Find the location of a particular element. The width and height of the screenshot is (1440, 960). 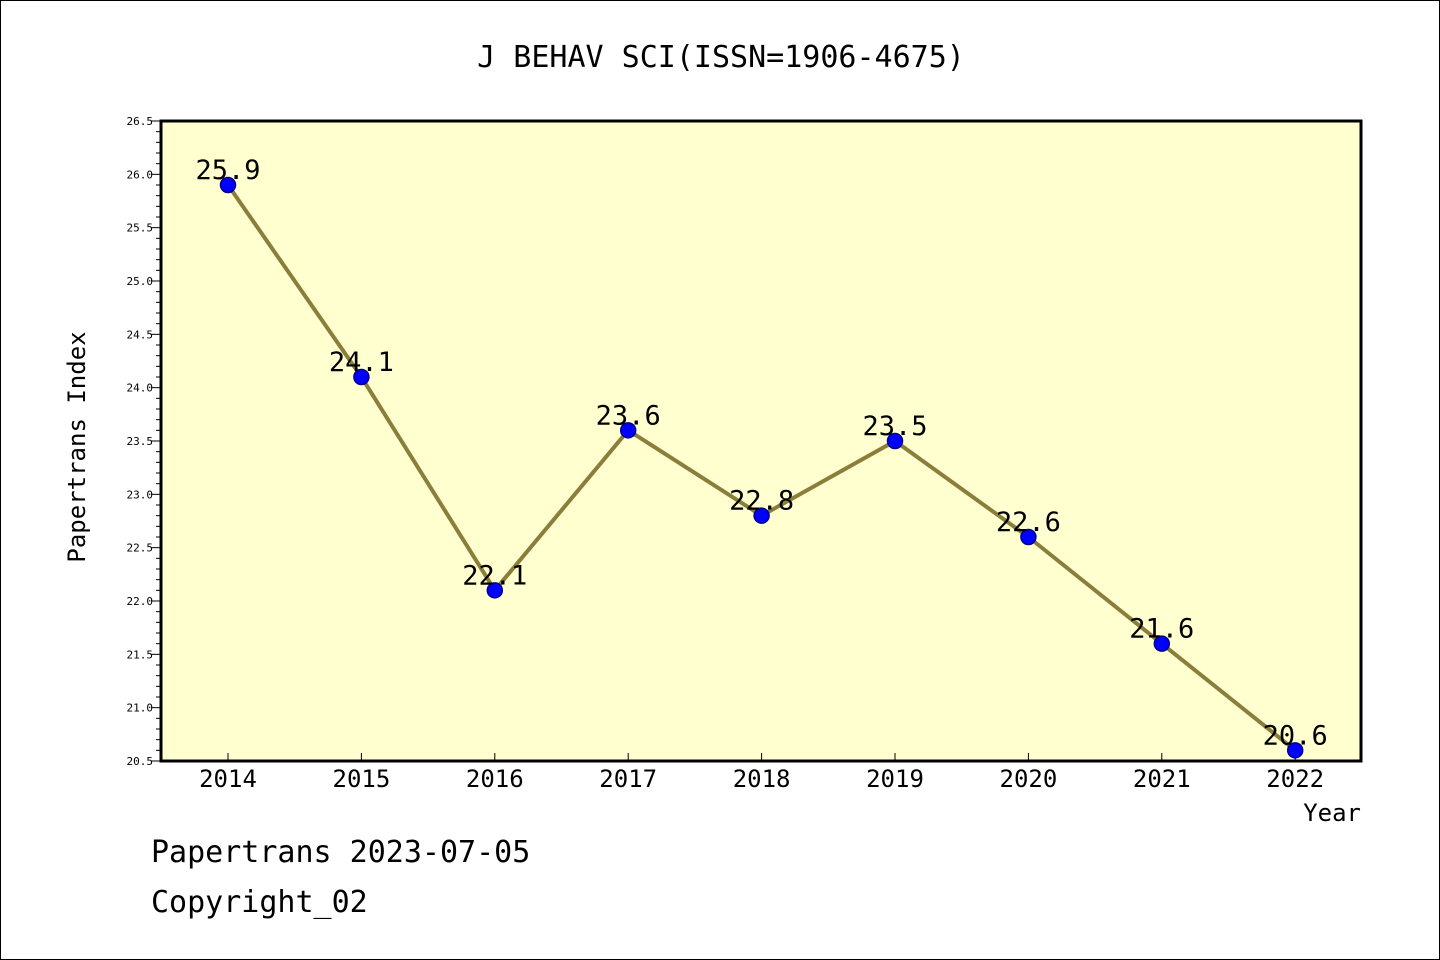

data-label: 22.1 is located at coordinates (494, 575).